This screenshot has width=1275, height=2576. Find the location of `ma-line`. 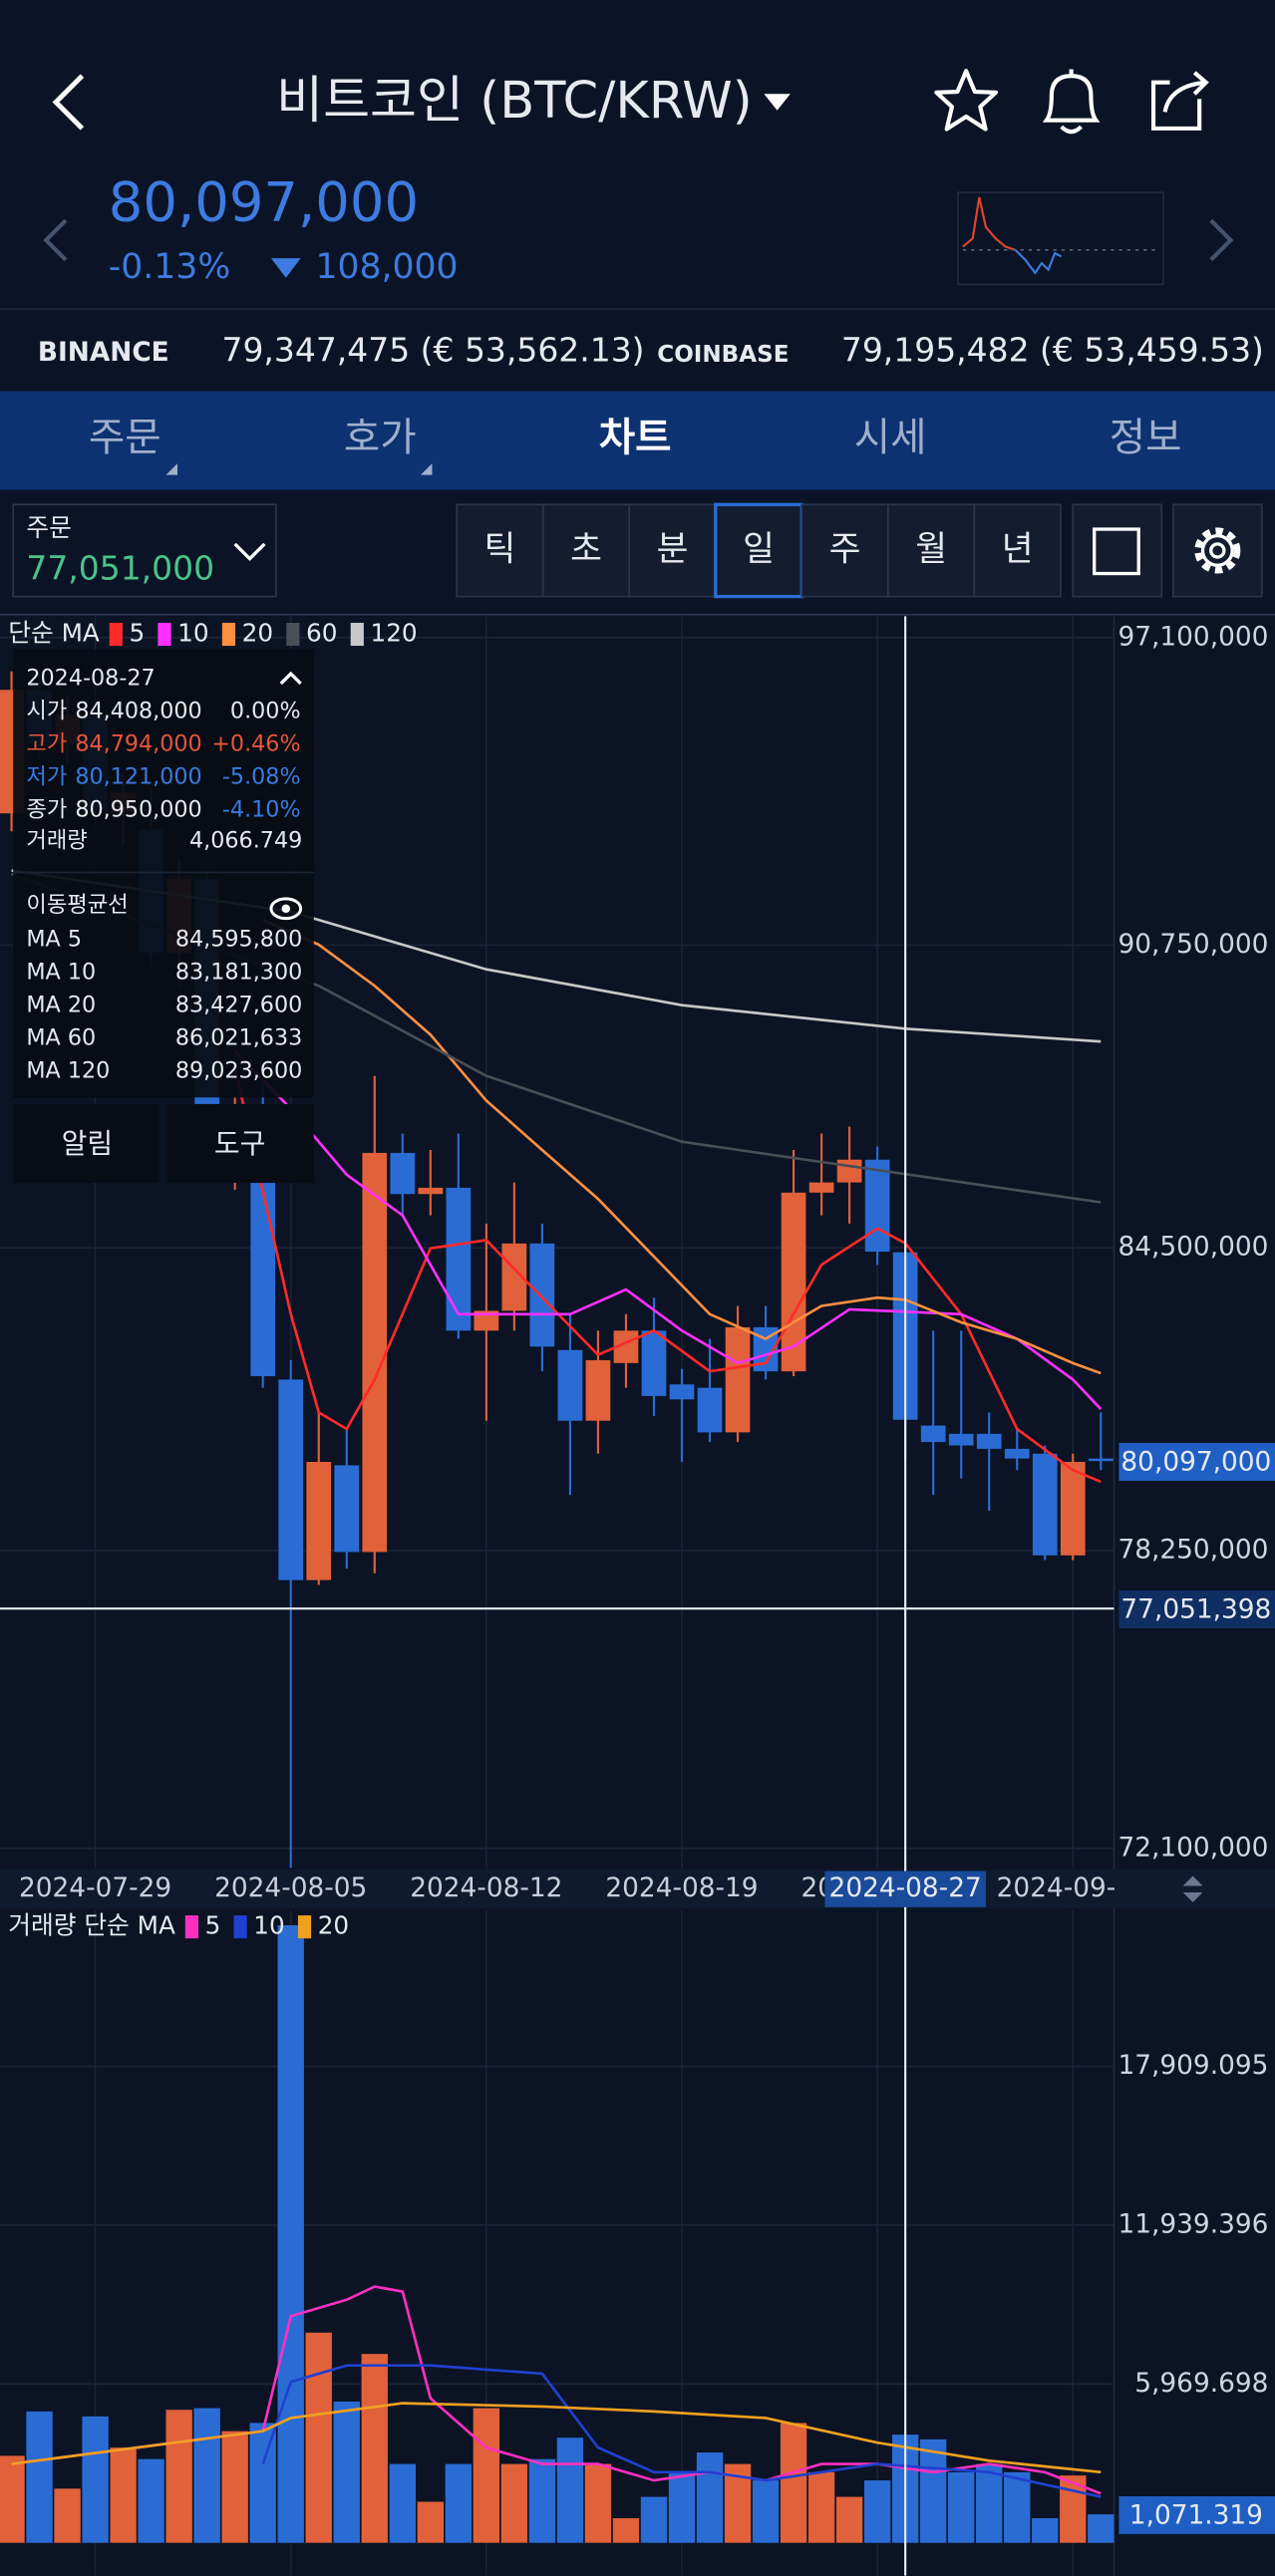

ma-line is located at coordinates (556, 2438).